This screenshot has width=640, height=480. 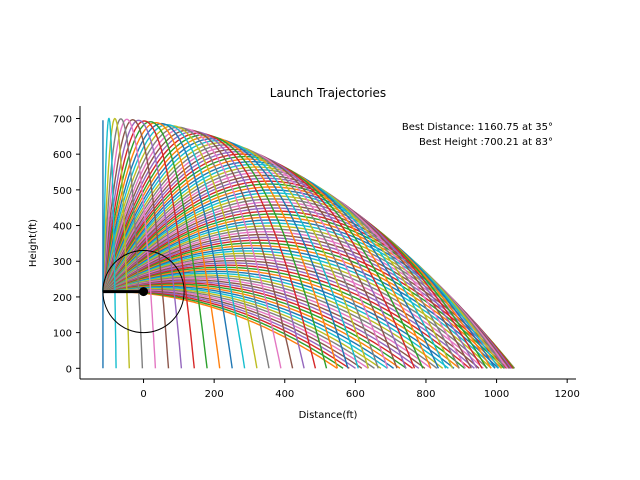 What do you see at coordinates (284, 394) in the screenshot?
I see `x-tick-label: 400` at bounding box center [284, 394].